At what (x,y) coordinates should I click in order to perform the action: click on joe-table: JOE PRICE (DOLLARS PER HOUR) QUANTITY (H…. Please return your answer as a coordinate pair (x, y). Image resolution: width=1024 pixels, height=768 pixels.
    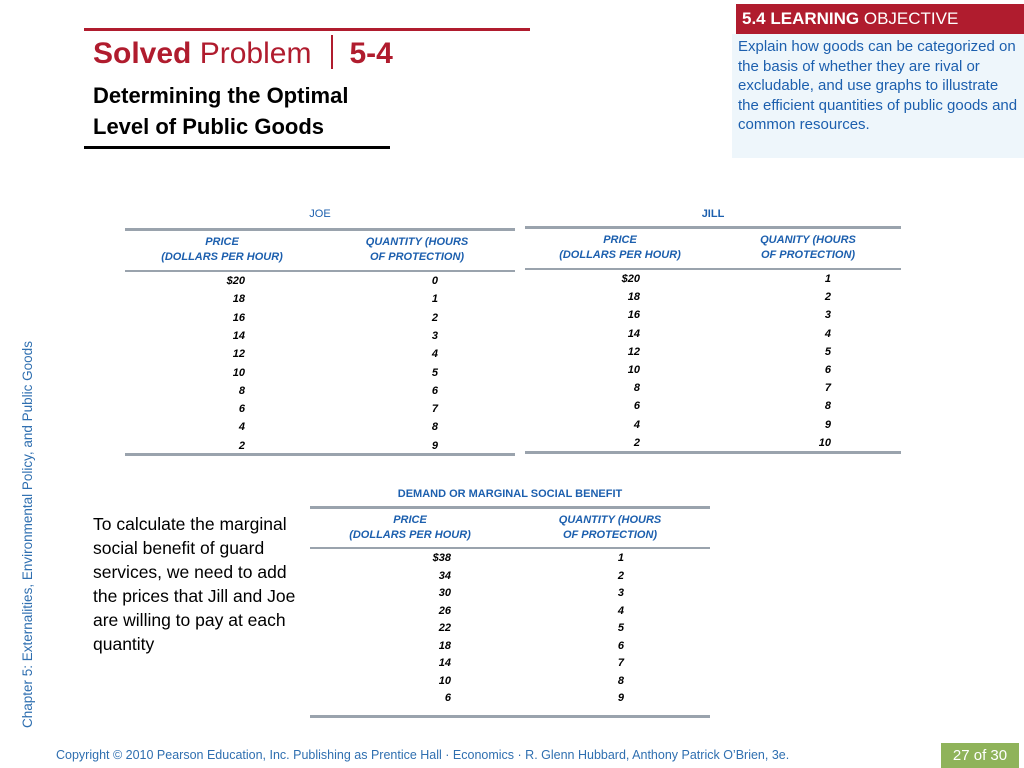
    Looking at the image, I should click on (320, 331).